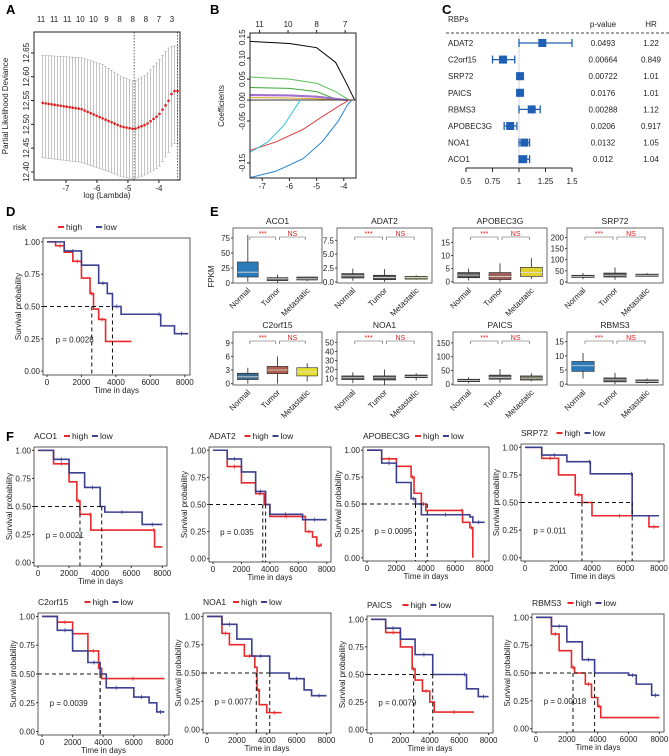 The image size is (669, 756). Describe the element at coordinates (228, 356) in the screenshot. I see `y-tick-label: 6` at that location.